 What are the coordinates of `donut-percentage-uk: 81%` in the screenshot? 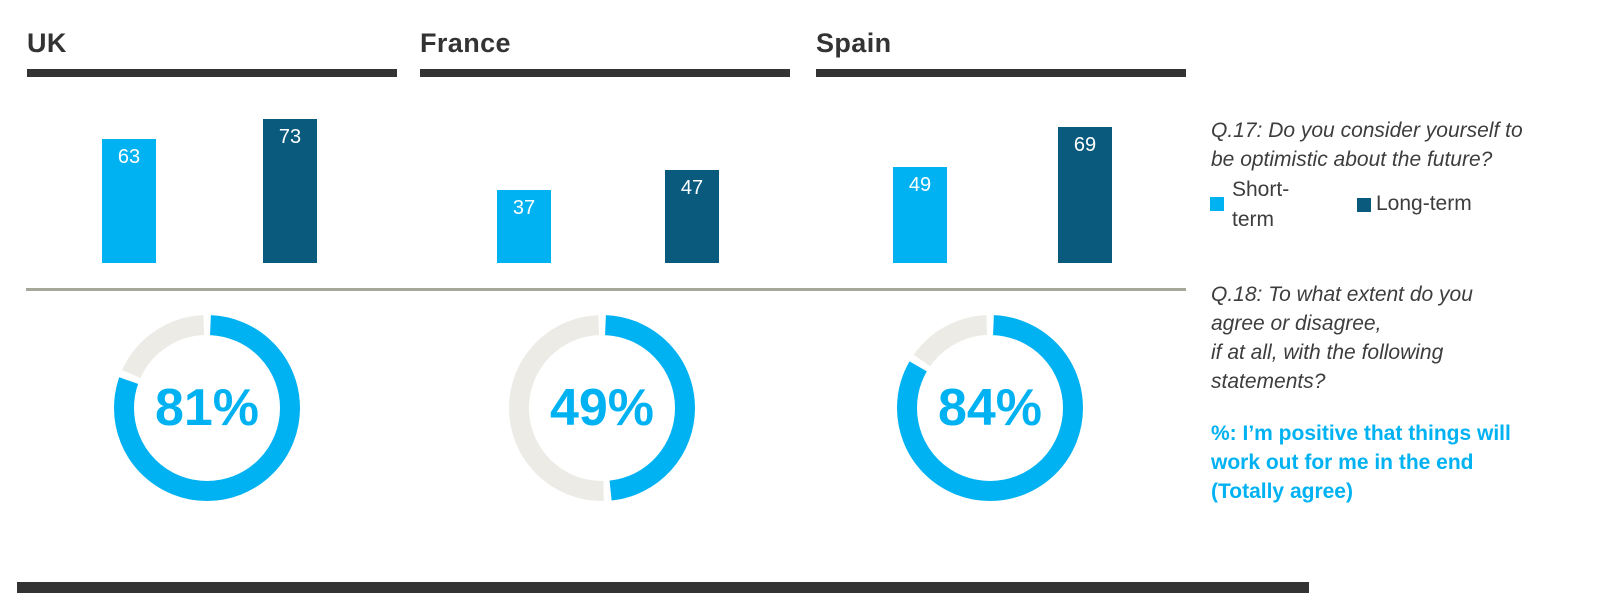 It's located at (207, 408).